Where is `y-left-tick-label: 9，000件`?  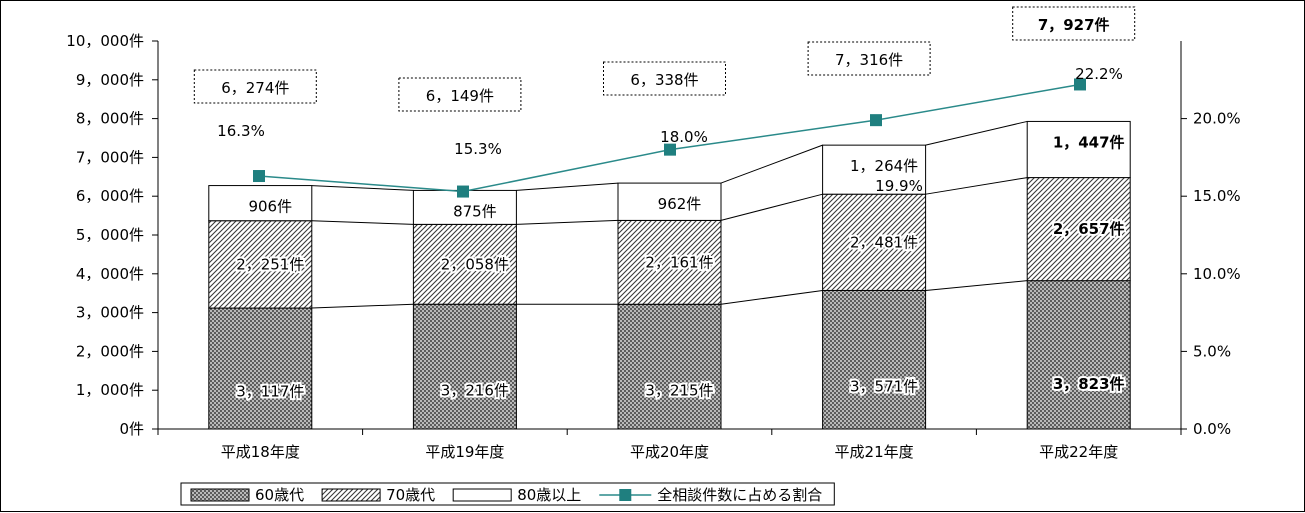
y-left-tick-label: 9，000件 is located at coordinates (110, 80).